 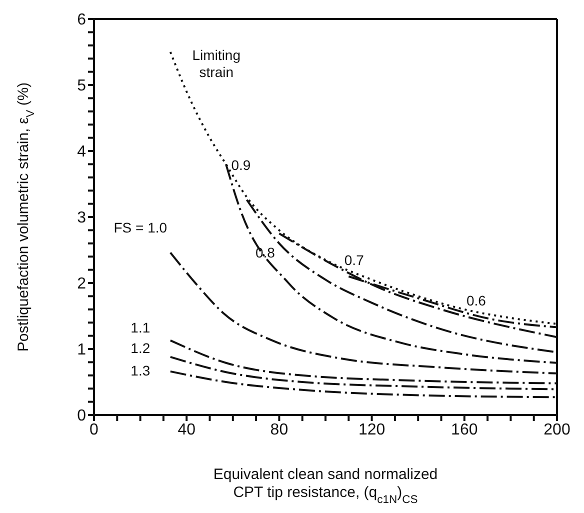 I want to click on series-label: 1.2, so click(x=140, y=348).